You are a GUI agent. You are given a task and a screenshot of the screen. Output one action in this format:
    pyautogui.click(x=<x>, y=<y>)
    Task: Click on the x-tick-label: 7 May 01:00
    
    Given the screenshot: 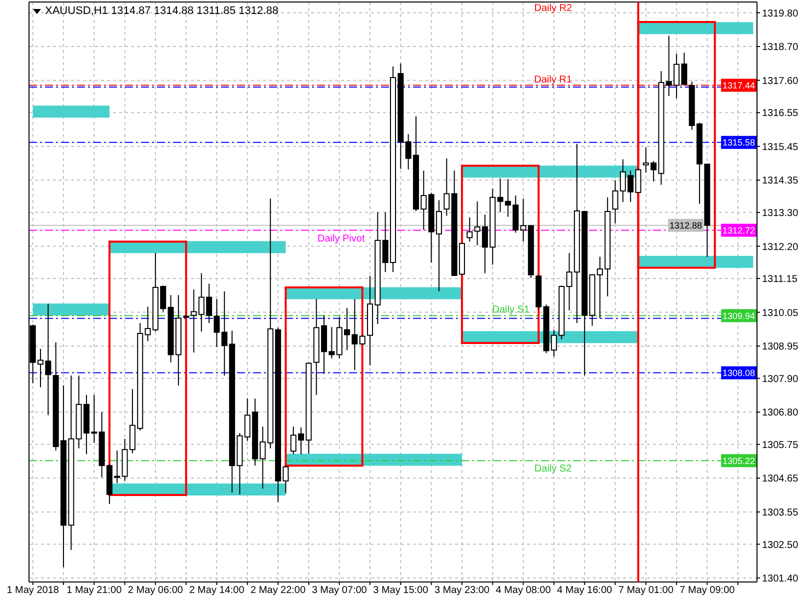 What is the action you would take?
    pyautogui.click(x=646, y=590)
    